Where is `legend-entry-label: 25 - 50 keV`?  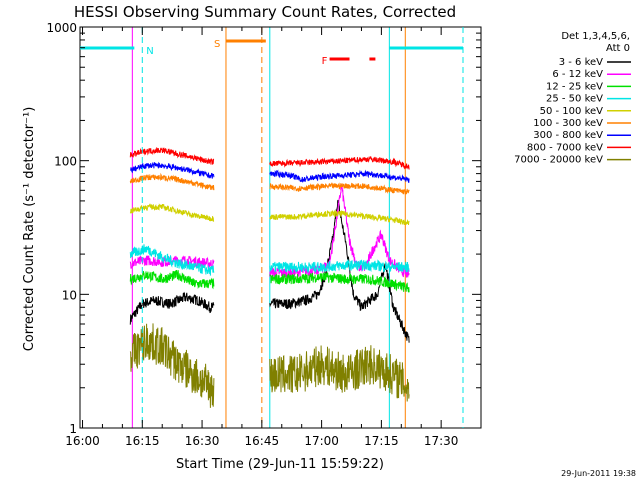 legend-entry-label: 25 - 50 keV is located at coordinates (574, 99).